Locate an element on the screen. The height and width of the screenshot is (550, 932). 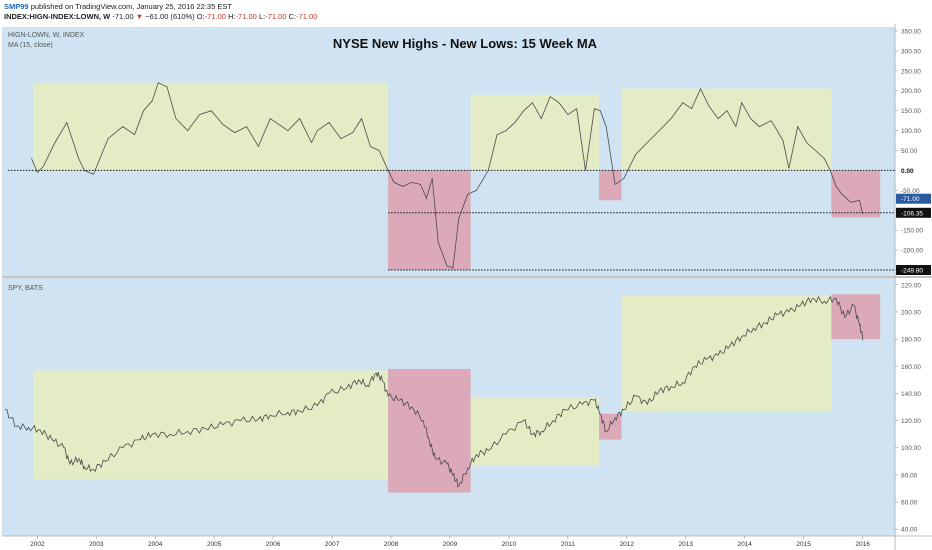
xtick-label: 2002 is located at coordinates (37, 544).